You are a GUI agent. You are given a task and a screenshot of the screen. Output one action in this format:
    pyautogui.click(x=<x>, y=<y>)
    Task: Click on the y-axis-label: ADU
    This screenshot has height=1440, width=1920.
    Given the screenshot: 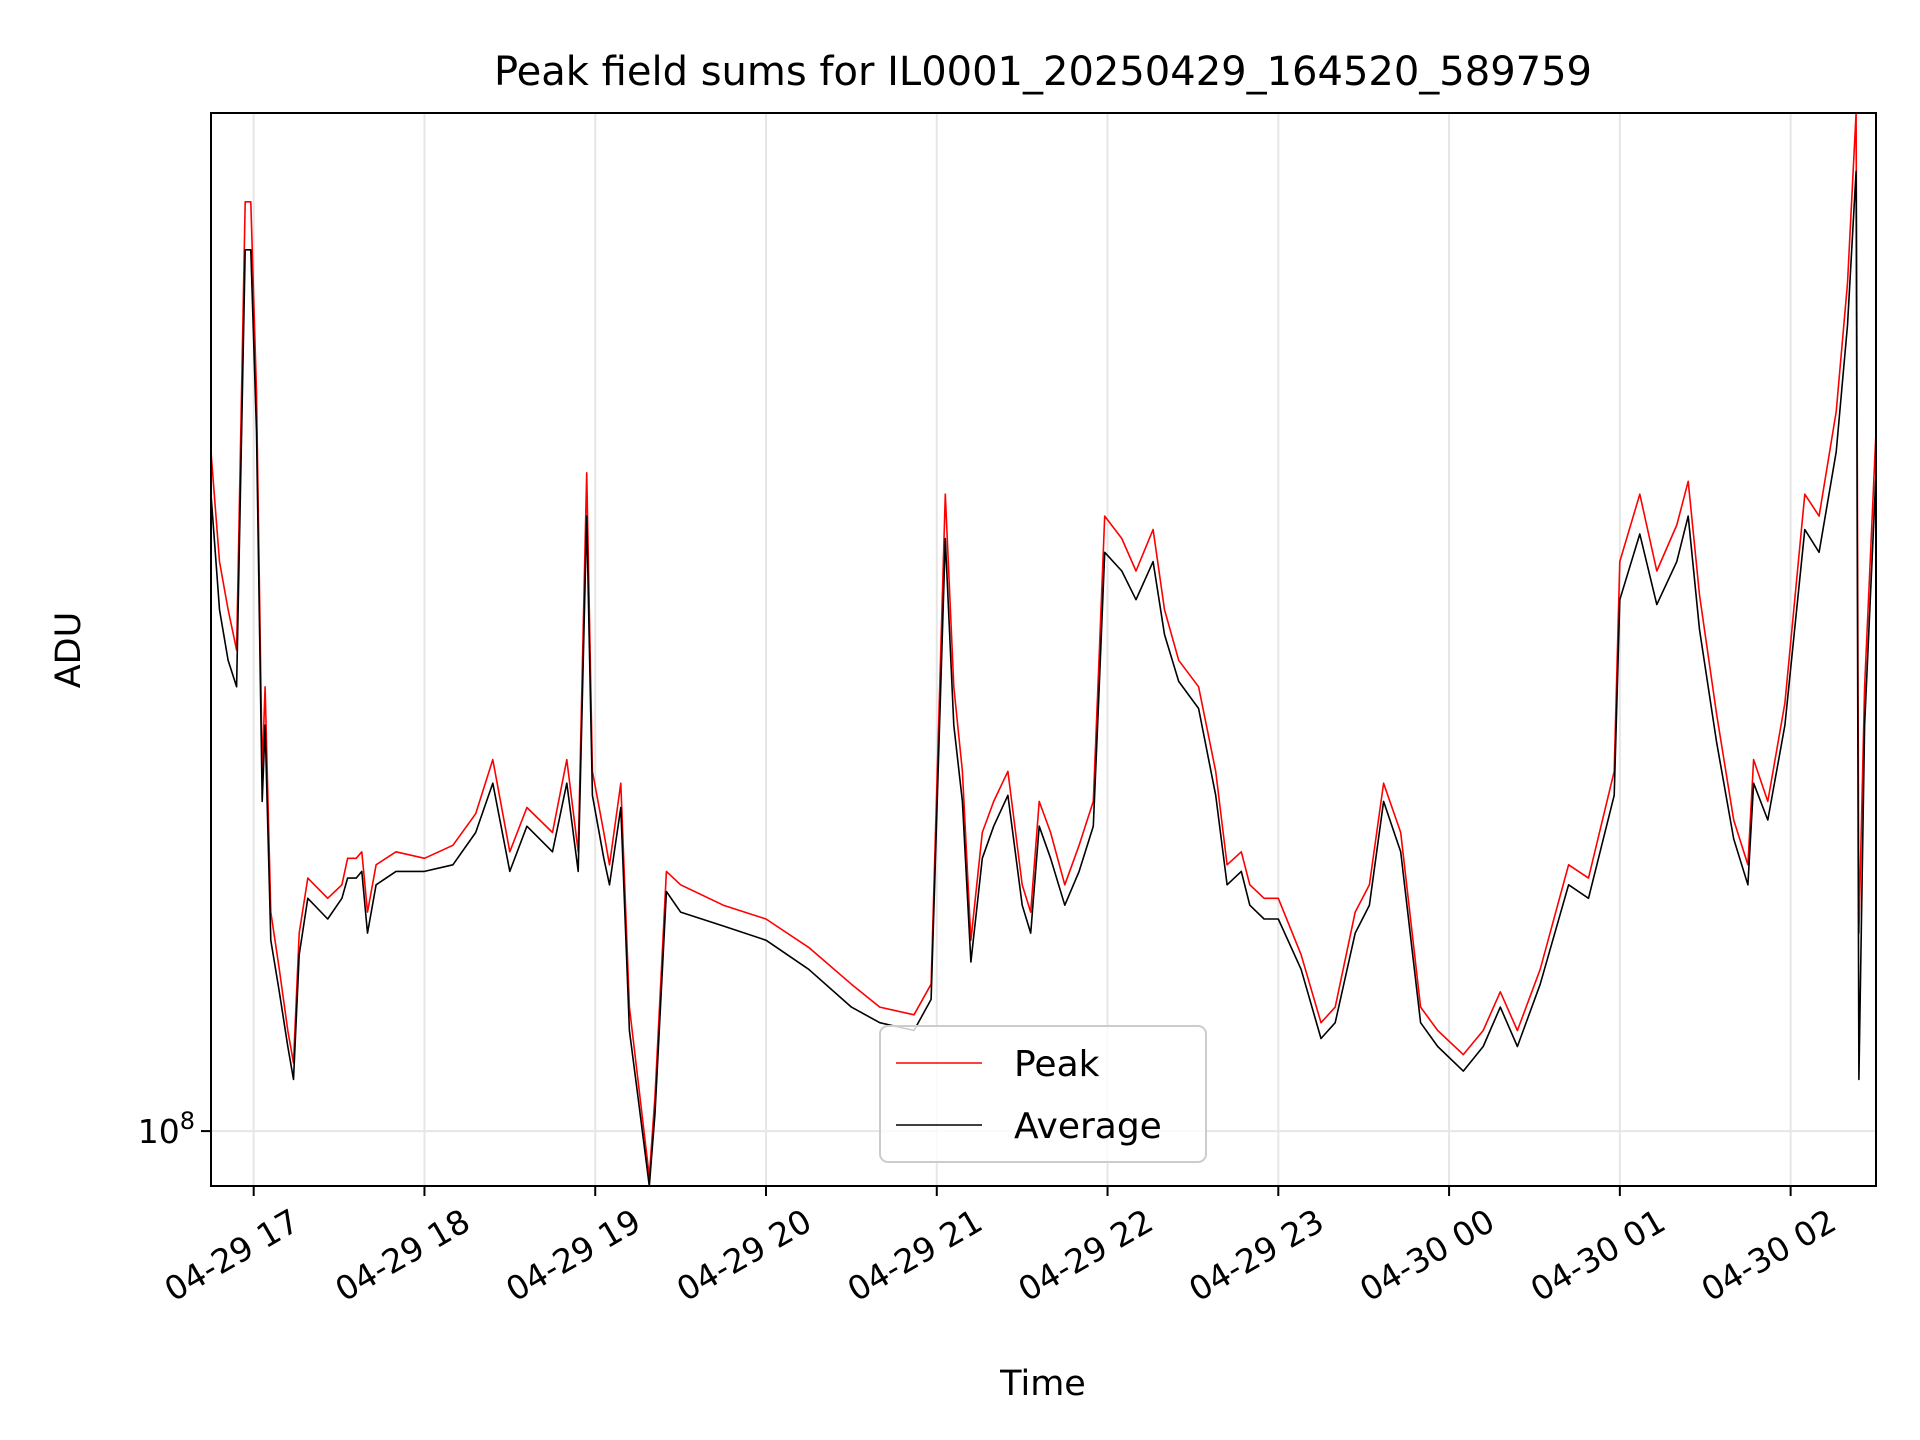 What is the action you would take?
    pyautogui.click(x=69, y=650)
    